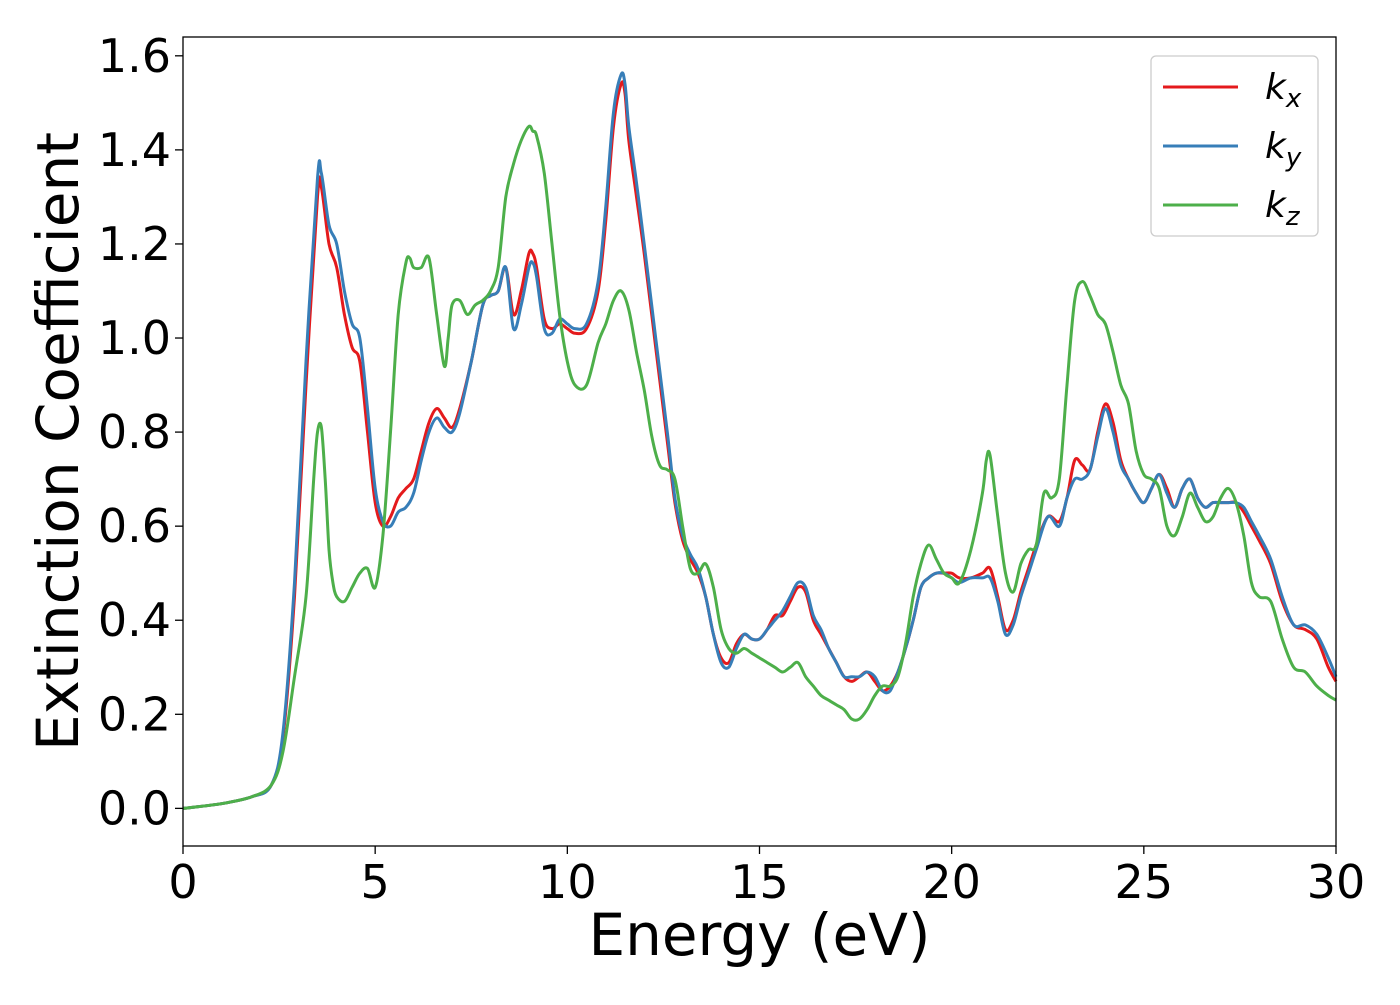 The height and width of the screenshot is (1005, 1400). I want to click on x-tick-label: 25, so click(1144, 882).